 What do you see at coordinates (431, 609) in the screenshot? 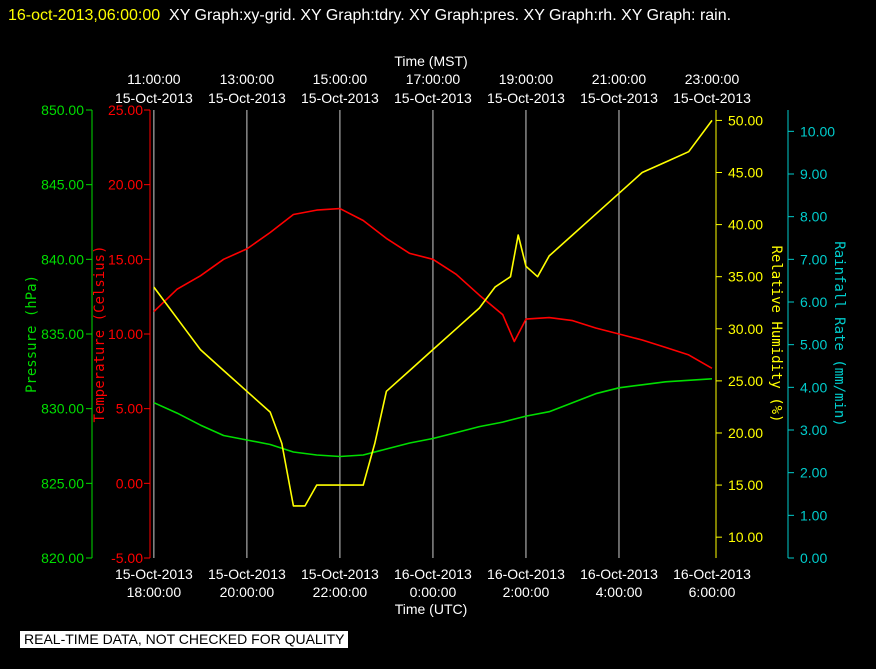
I see `x-bottom-axis-title: Time (UTC)` at bounding box center [431, 609].